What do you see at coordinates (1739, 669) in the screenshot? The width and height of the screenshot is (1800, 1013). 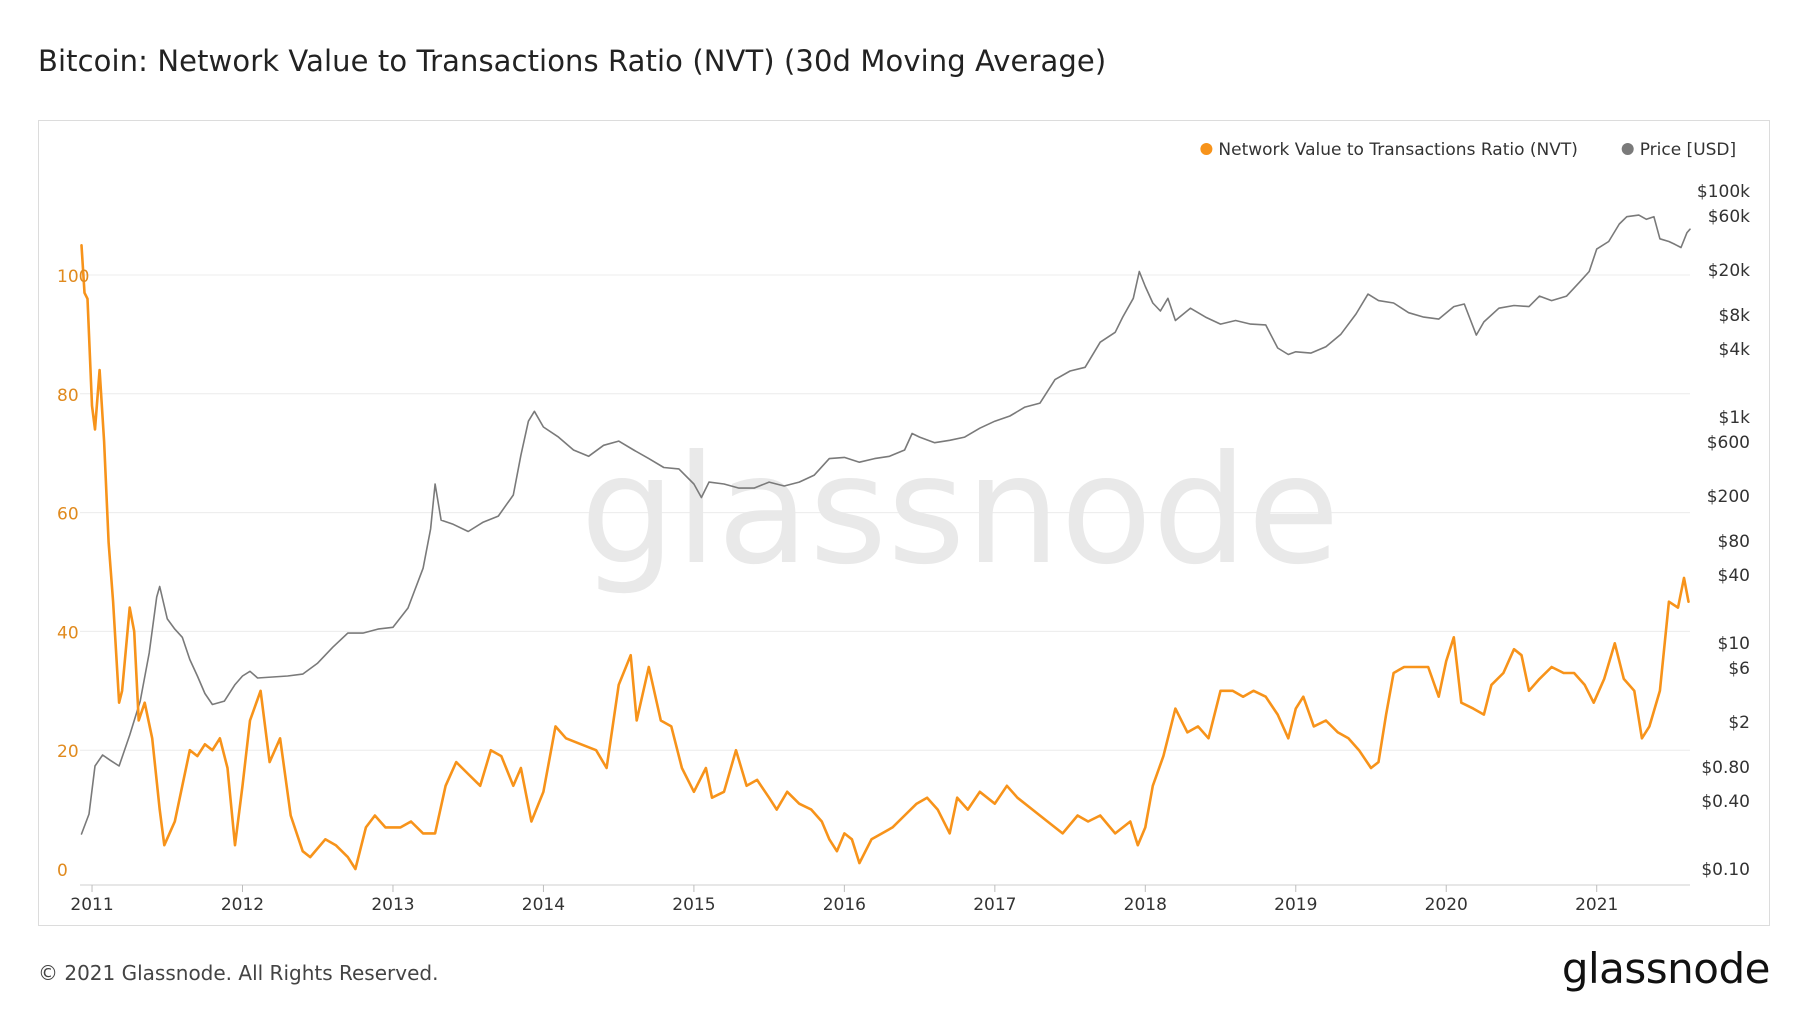 I see `y-right-tick-label: $6` at bounding box center [1739, 669].